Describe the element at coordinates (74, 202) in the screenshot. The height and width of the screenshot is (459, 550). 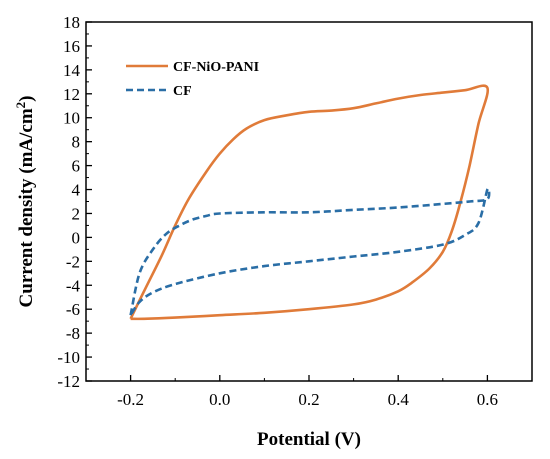
I see `y-axis-ticks: -12 -10 -8 -6 -4 -2 0 2 4 6 8 10 12 14 16 18` at that location.